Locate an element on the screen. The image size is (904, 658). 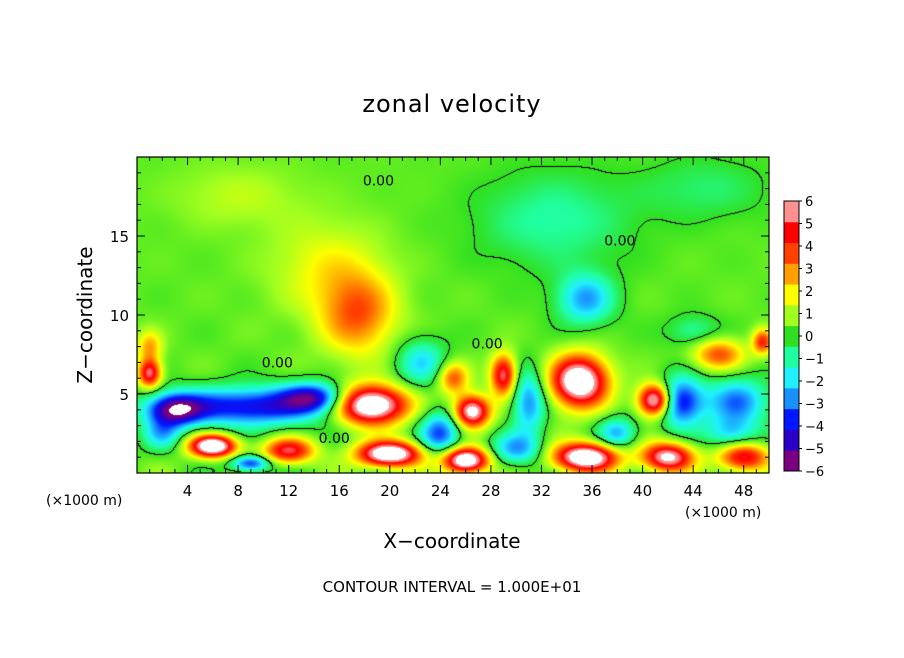
y-tick-label: 5 is located at coordinates (124, 395).